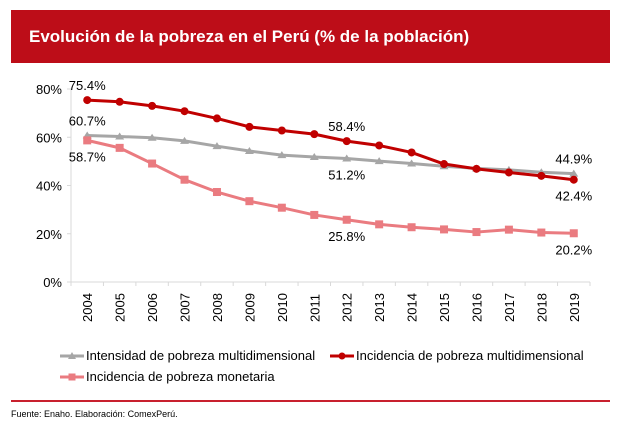 The height and width of the screenshot is (429, 628). I want to click on x-tick-label: 2019, so click(574, 307).